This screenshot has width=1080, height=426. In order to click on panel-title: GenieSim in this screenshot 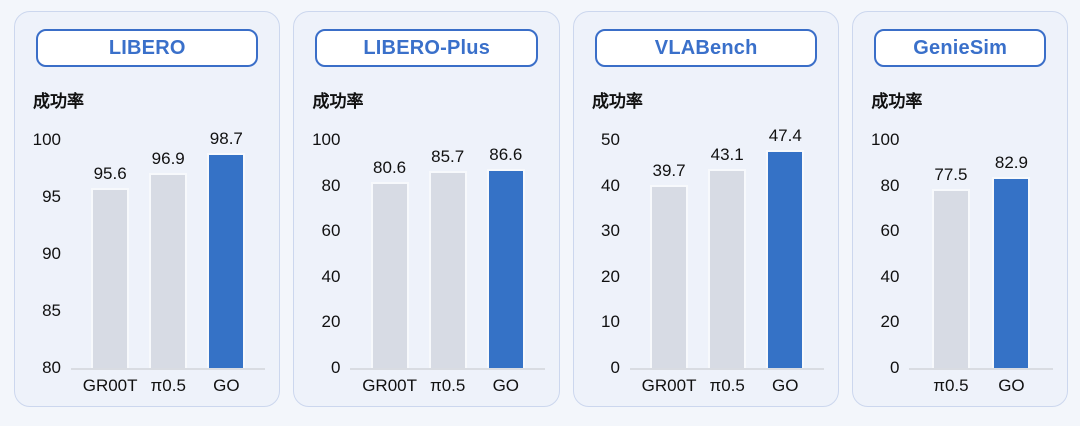, I will do `click(960, 47)`.